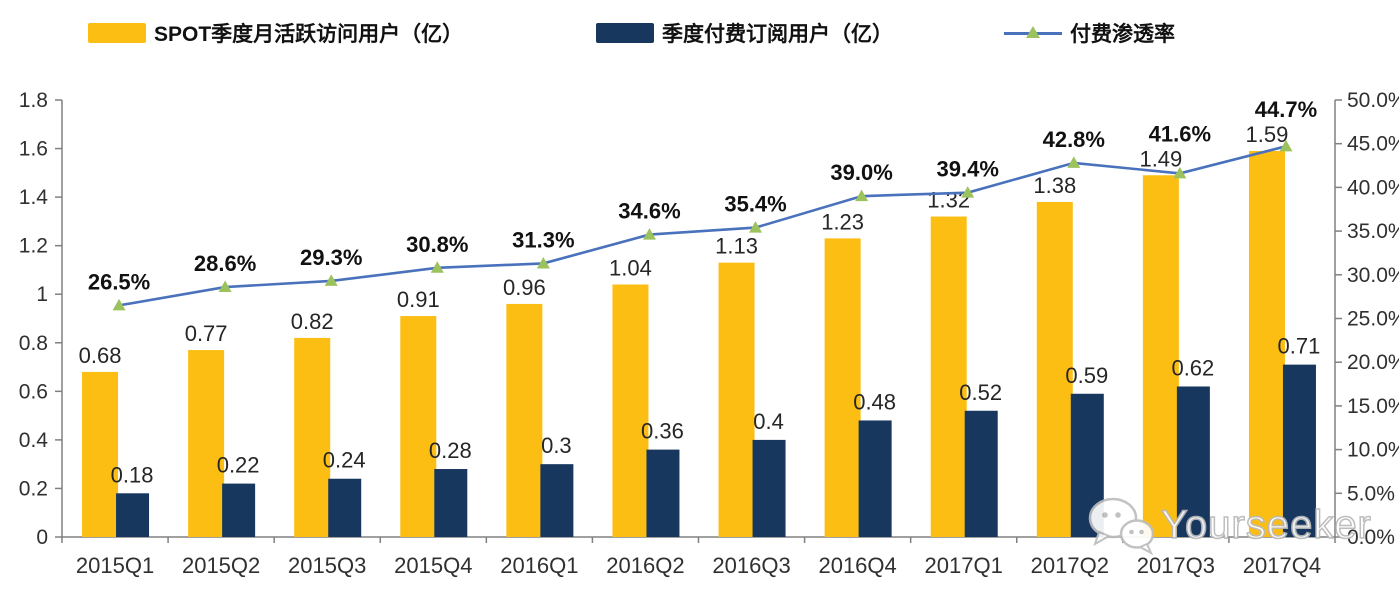 This screenshot has height=596, width=1399. I want to click on penetration-percent-label: 29.3%, so click(331, 257).